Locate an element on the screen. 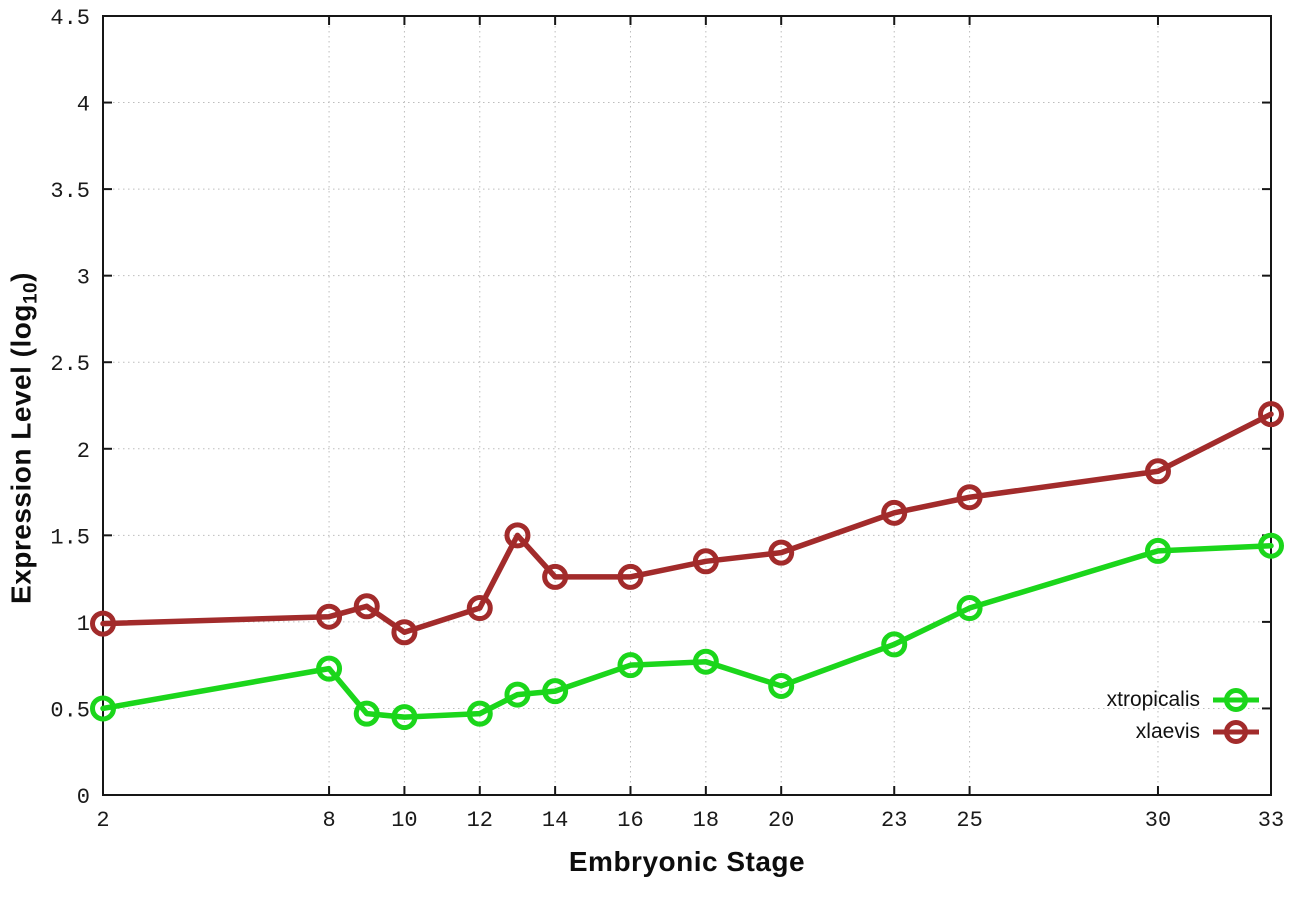 The image size is (1296, 907). y-tick-label: 1 is located at coordinates (83, 624).